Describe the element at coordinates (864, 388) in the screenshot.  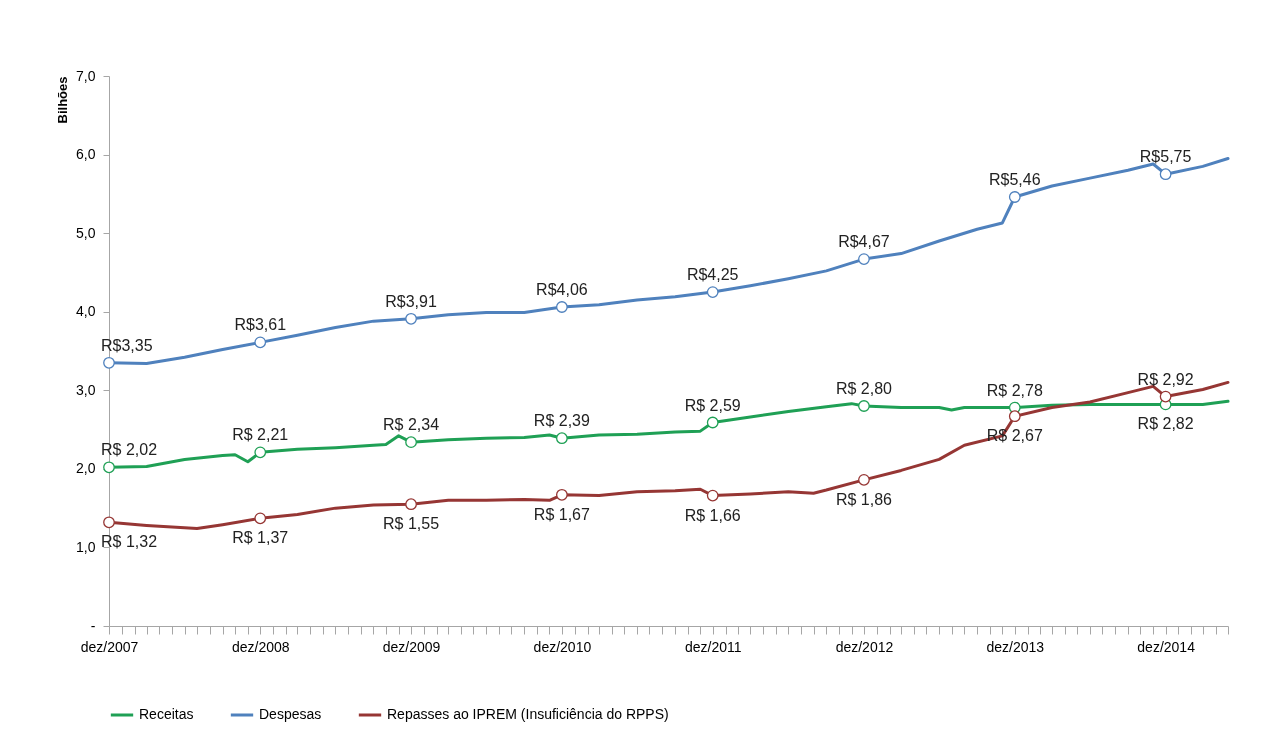
I see `data-label: R$ 2,80` at that location.